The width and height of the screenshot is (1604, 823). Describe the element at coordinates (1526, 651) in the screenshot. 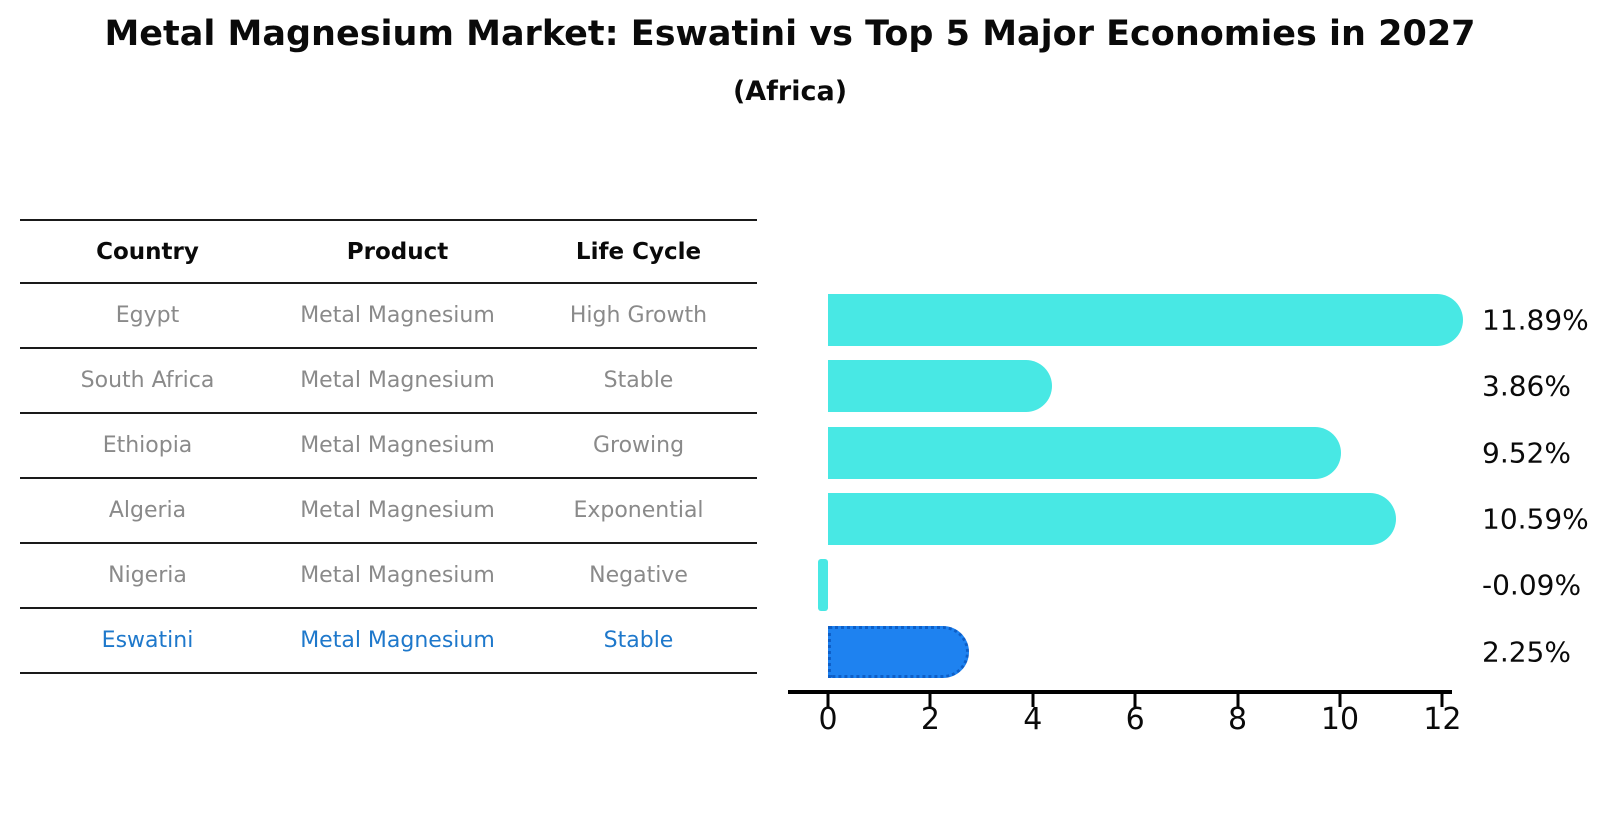

I see `bar-value-label: 2.25%` at that location.